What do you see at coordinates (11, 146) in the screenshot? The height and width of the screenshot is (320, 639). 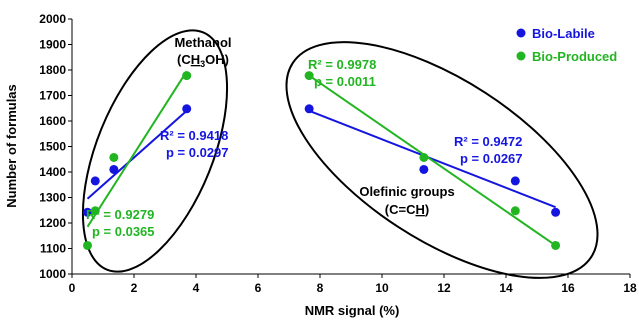 I see `y-axis-title: Number of formulas` at bounding box center [11, 146].